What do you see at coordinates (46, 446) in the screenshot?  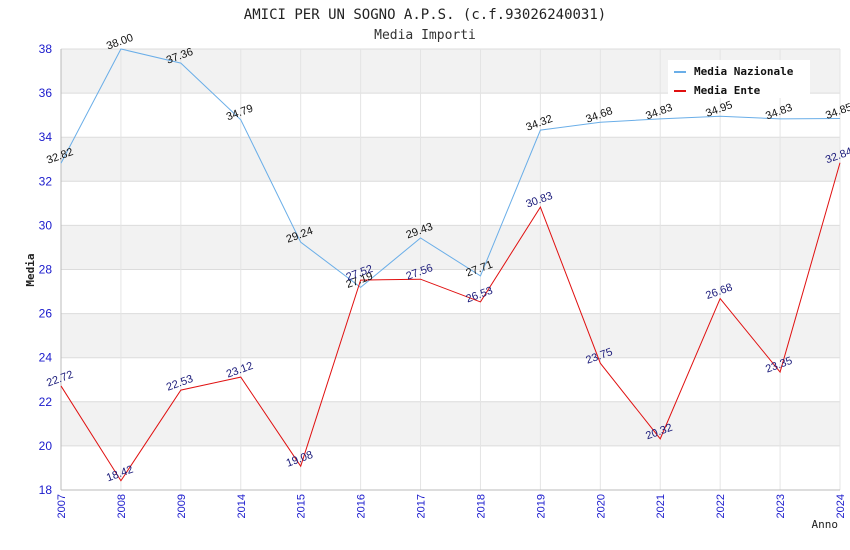 I see `y-tick-label: 20` at bounding box center [46, 446].